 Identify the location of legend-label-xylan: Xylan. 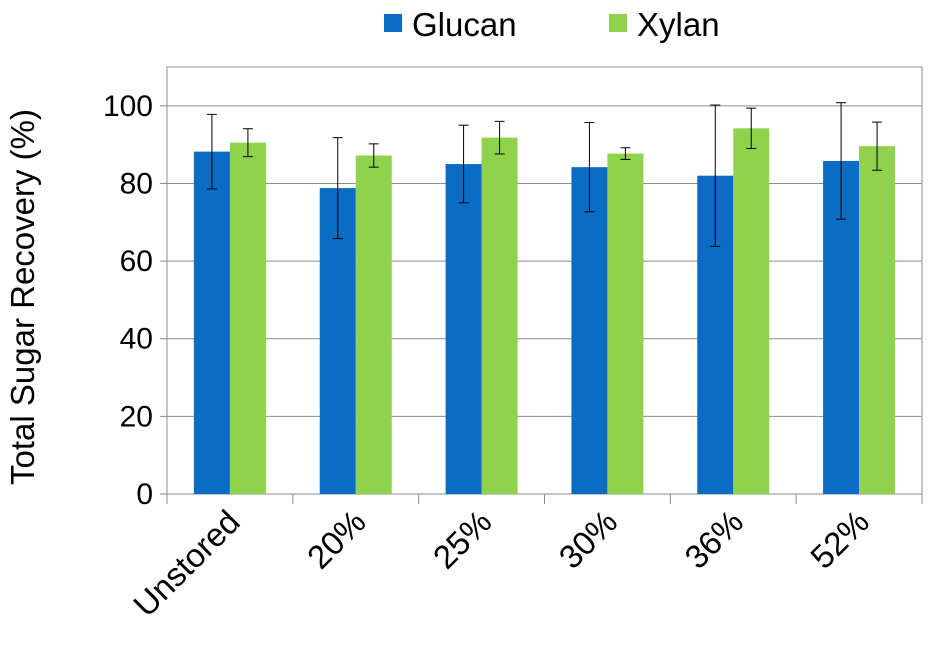
(678, 24).